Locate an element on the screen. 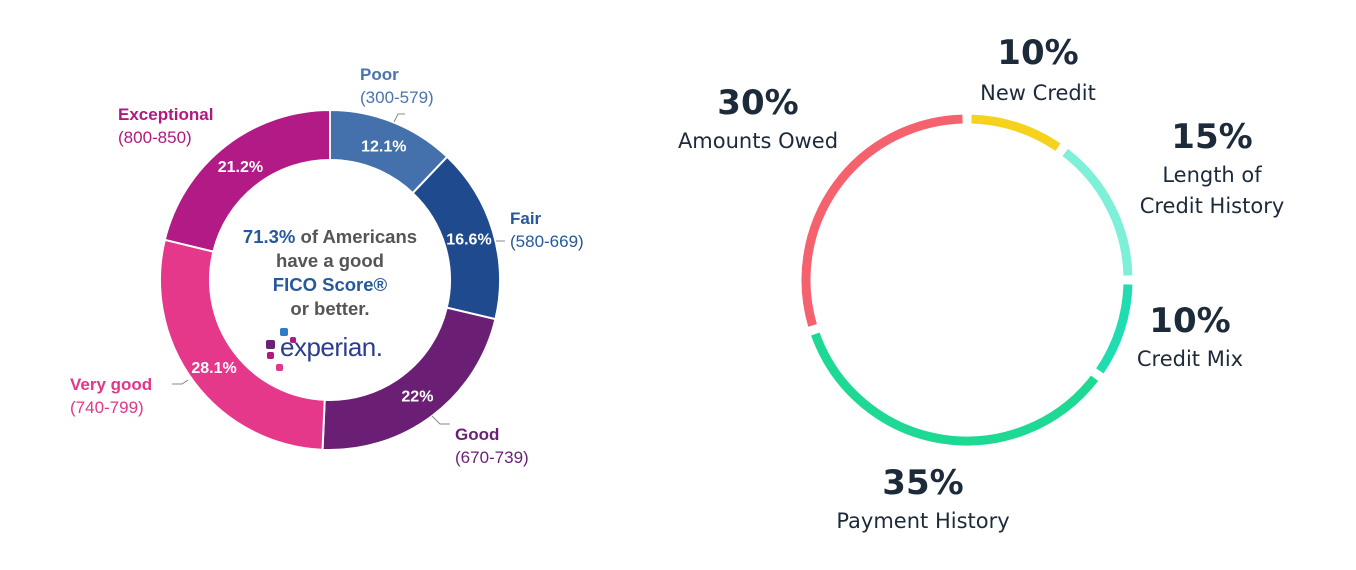 The image size is (1356, 570). factor-name-payment-history: Payment History is located at coordinates (922, 521).